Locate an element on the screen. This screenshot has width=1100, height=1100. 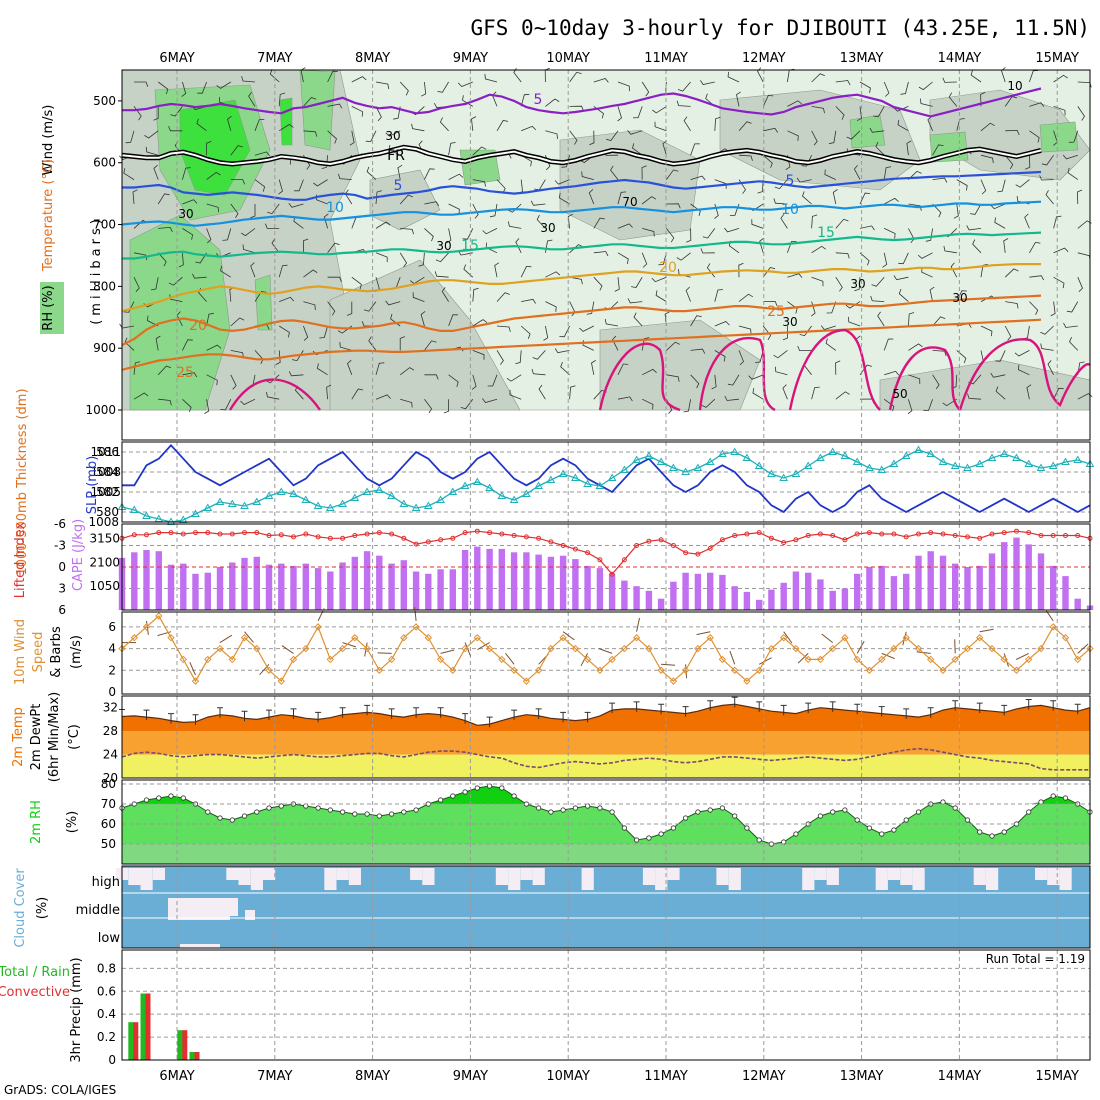
rh-contour-label-3: 30 is located at coordinates (547, 228).